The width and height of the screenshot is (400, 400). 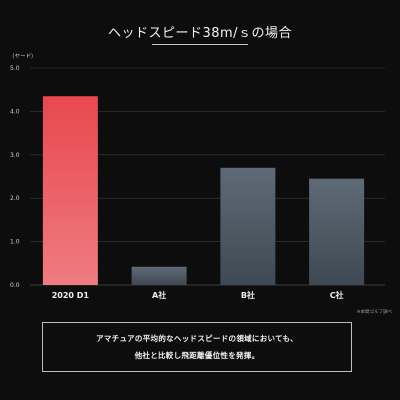 I want to click on y-axis-ticks: 0.0 1.0 2.0 3.0 4.0 5.0, so click(x=15, y=177).